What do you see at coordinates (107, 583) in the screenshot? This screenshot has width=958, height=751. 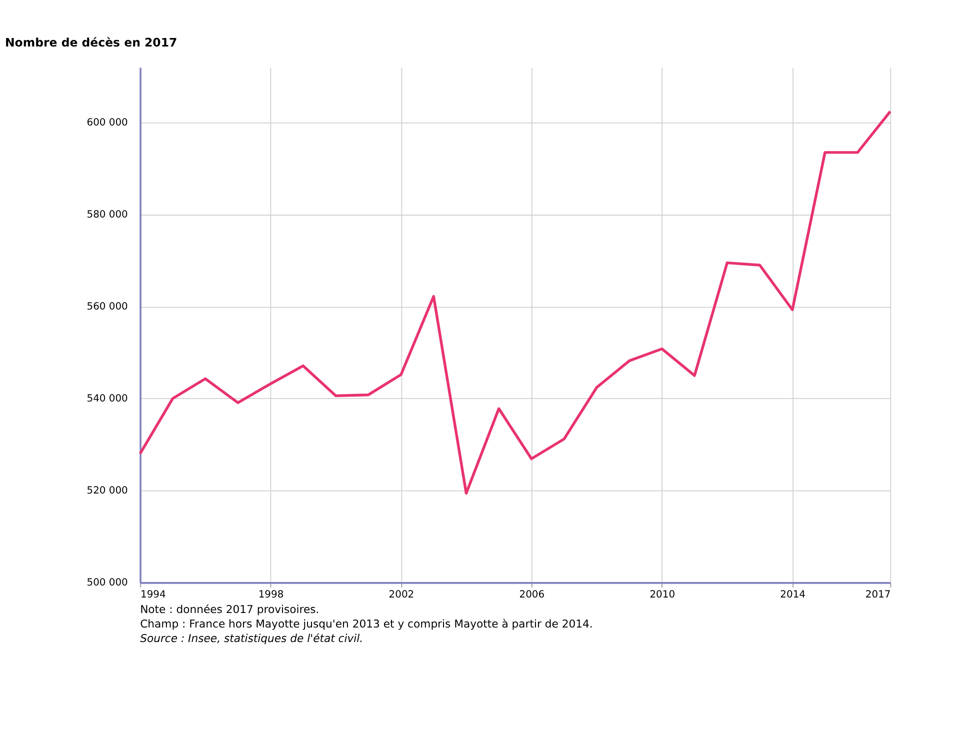 I see `y-tick-label: 500 000` at bounding box center [107, 583].